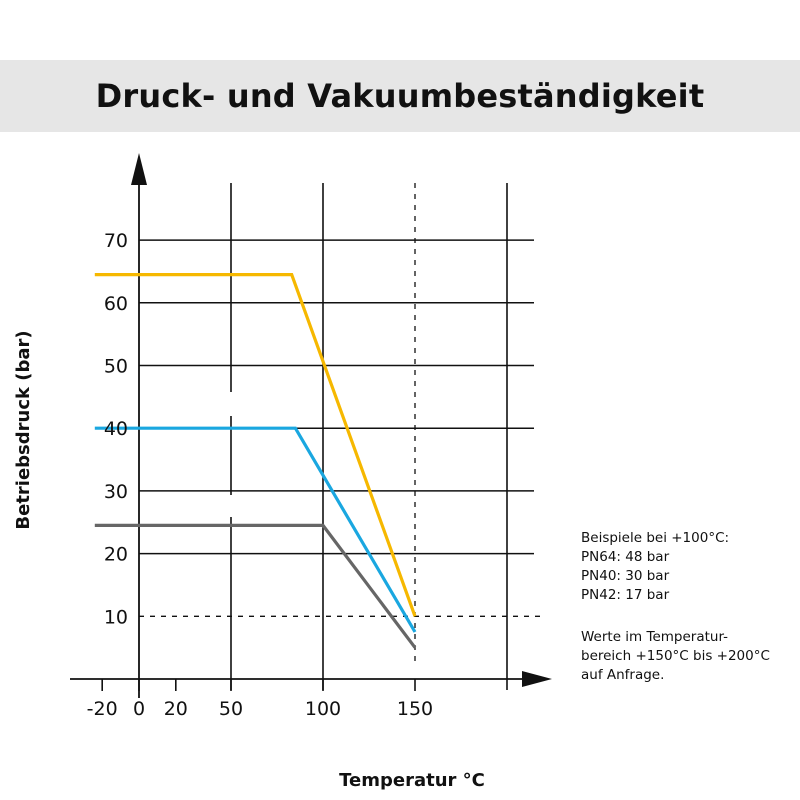  Describe the element at coordinates (116, 617) in the screenshot. I see `y-tick-label: 10` at that location.